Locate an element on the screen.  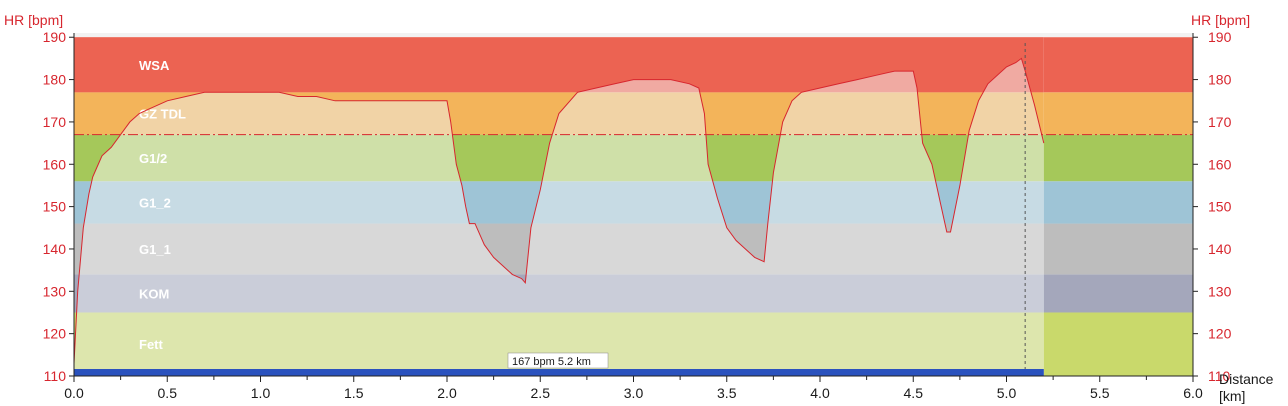
x-tick-label-3: 1.5 is located at coordinates (354, 393).